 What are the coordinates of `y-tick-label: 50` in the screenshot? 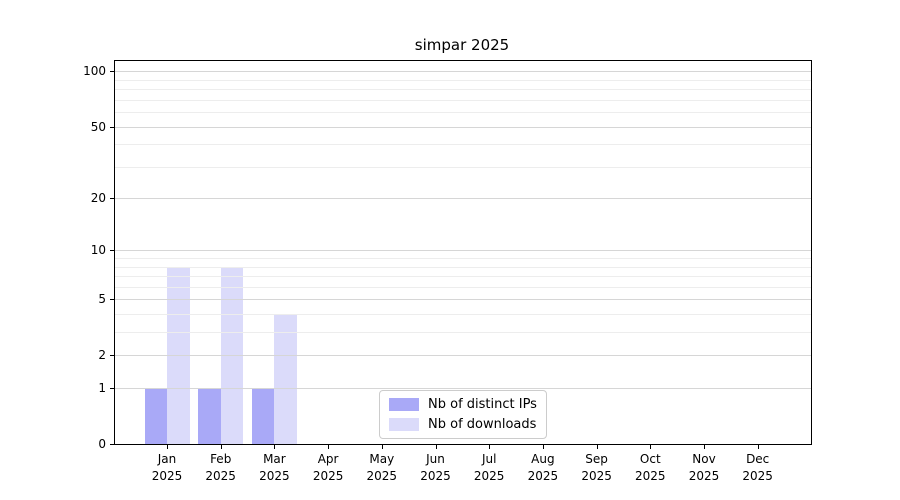 It's located at (98, 126).